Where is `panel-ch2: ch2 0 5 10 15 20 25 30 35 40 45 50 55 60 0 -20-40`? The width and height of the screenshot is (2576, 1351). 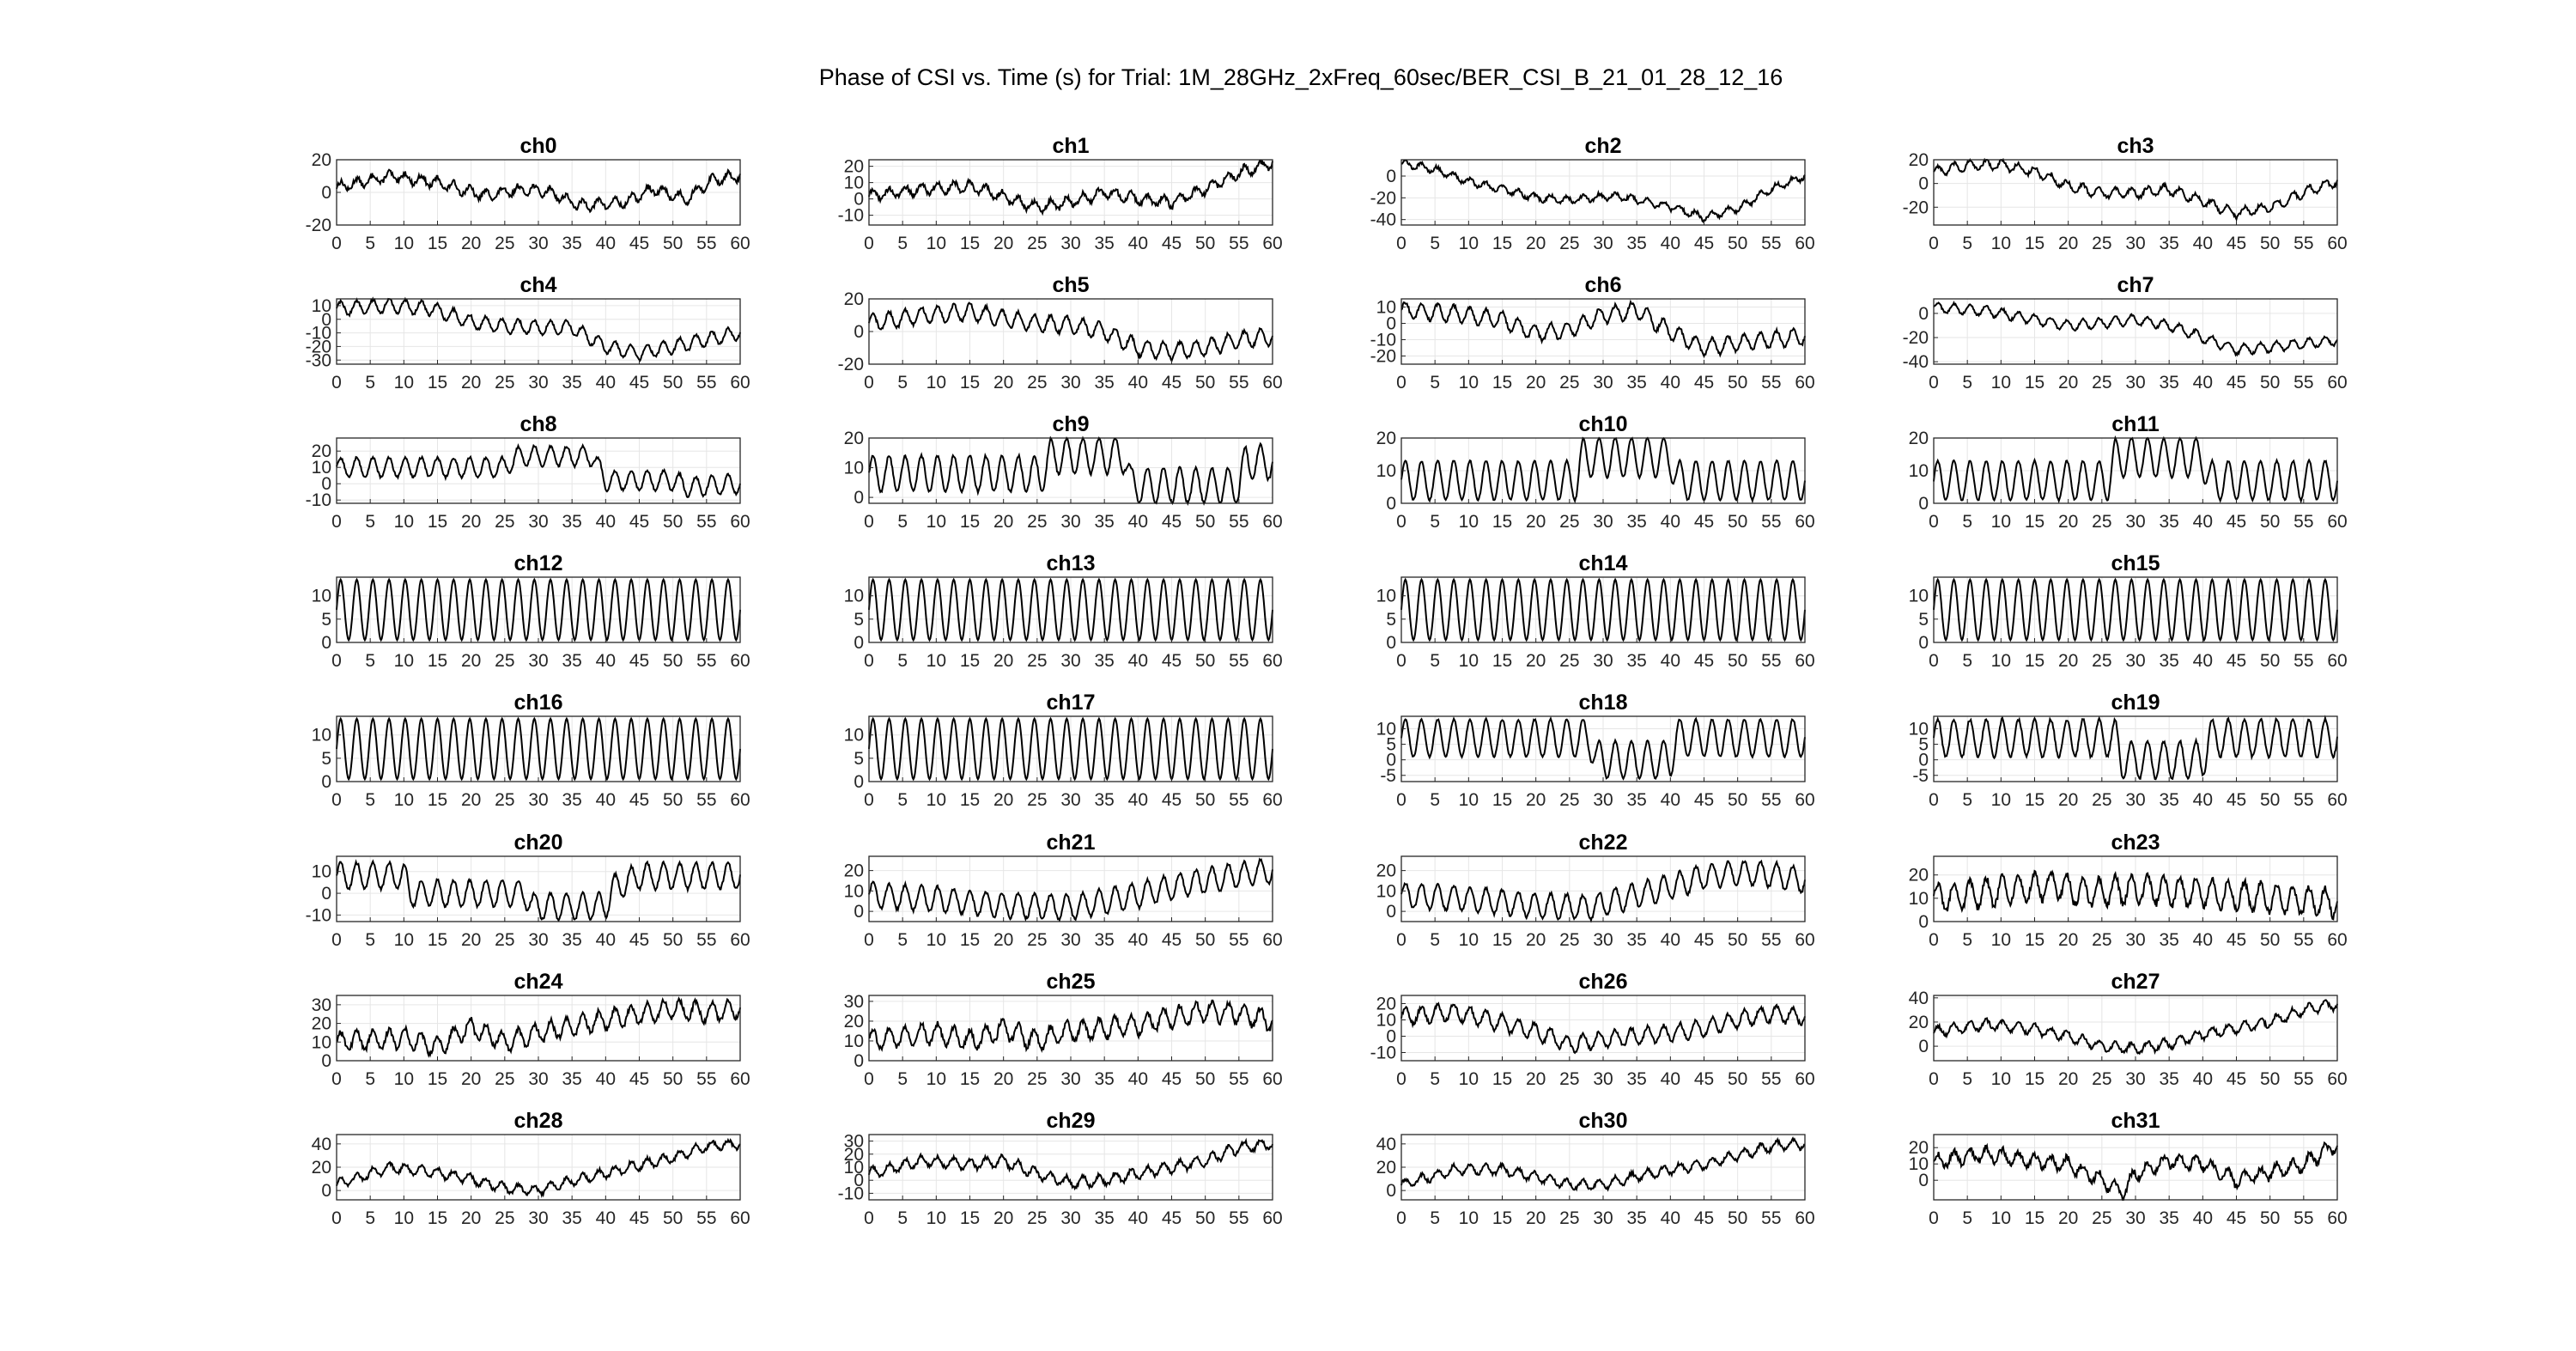 panel-ch2: ch2 0 5 10 15 20 25 30 35 40 45 50 55 60 0 -20-40 is located at coordinates (1592, 193).